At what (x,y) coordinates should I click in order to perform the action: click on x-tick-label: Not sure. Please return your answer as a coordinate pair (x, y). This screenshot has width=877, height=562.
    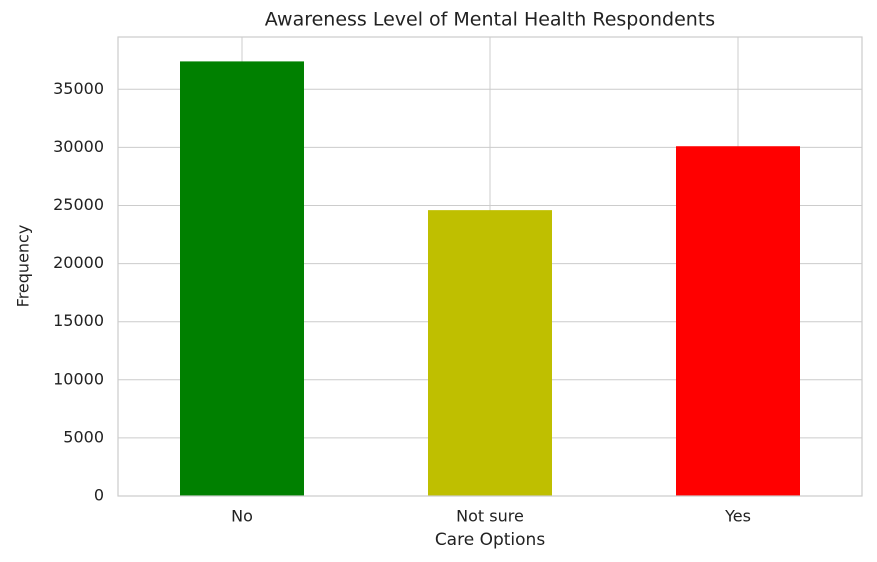
    Looking at the image, I should click on (490, 516).